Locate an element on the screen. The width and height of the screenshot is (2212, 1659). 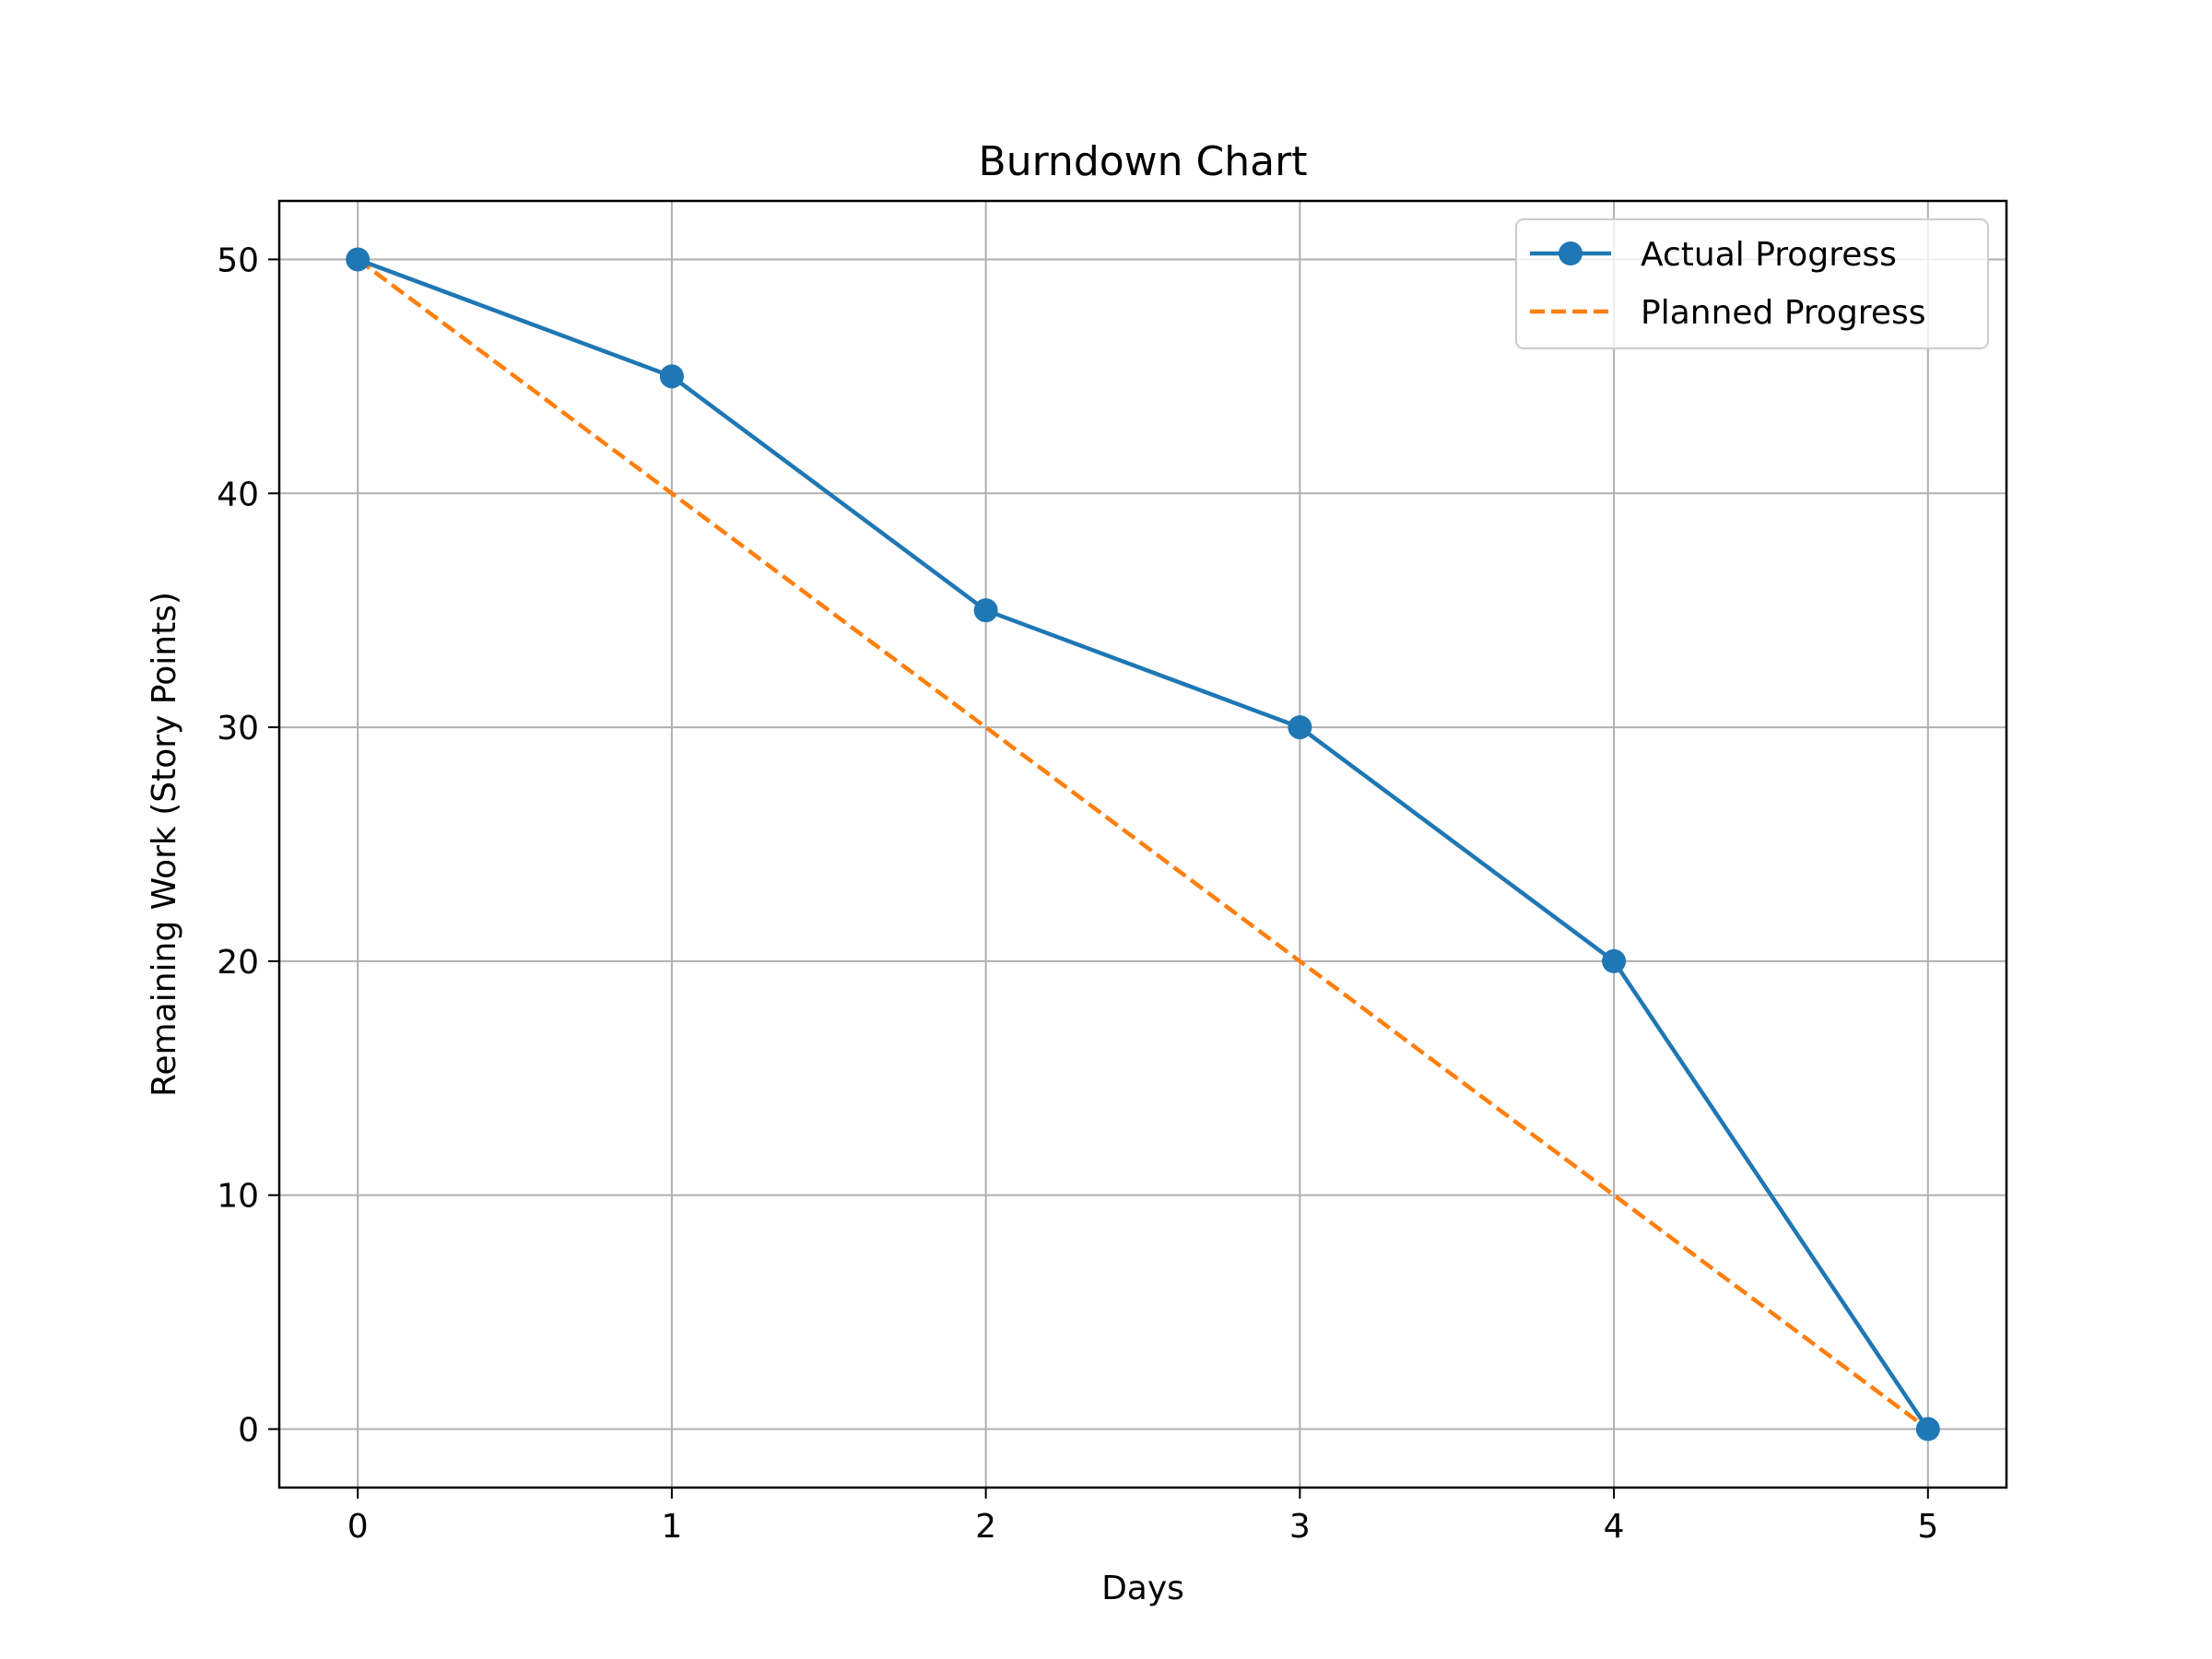
chart-title: Burndown Chart is located at coordinates (1143, 161).